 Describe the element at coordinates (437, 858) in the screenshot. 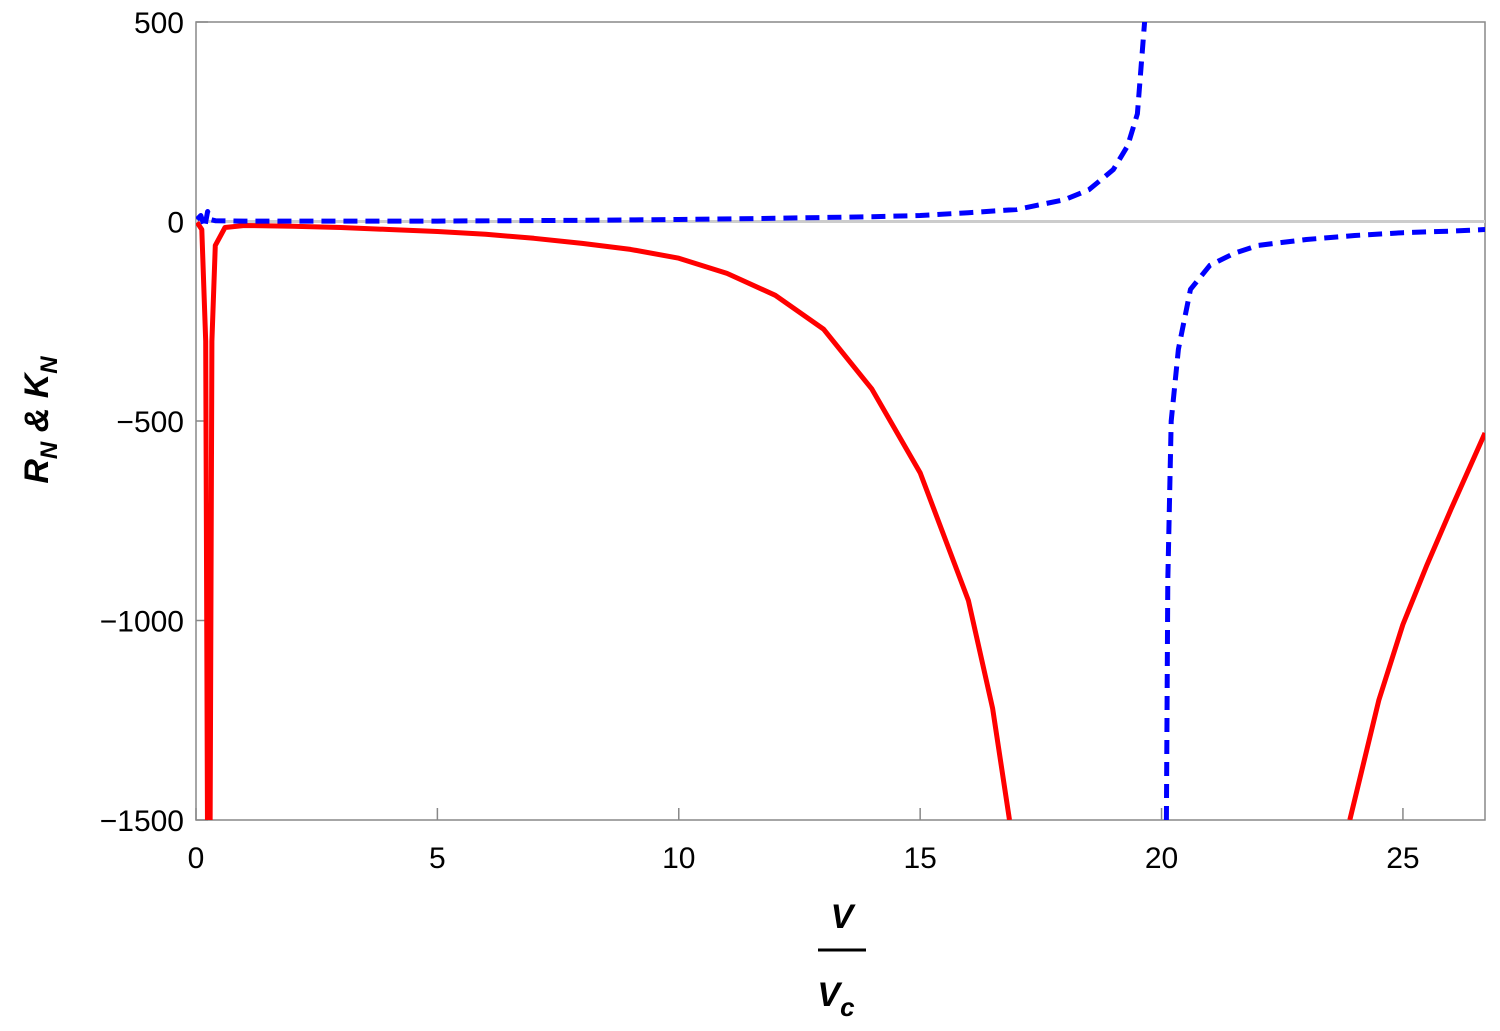

I see `x-tick-label: 5` at that location.